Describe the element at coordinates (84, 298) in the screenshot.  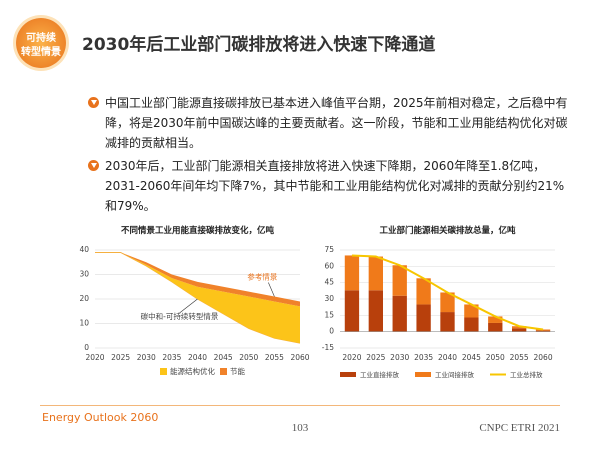
I see `y-tick-label: 20` at that location.